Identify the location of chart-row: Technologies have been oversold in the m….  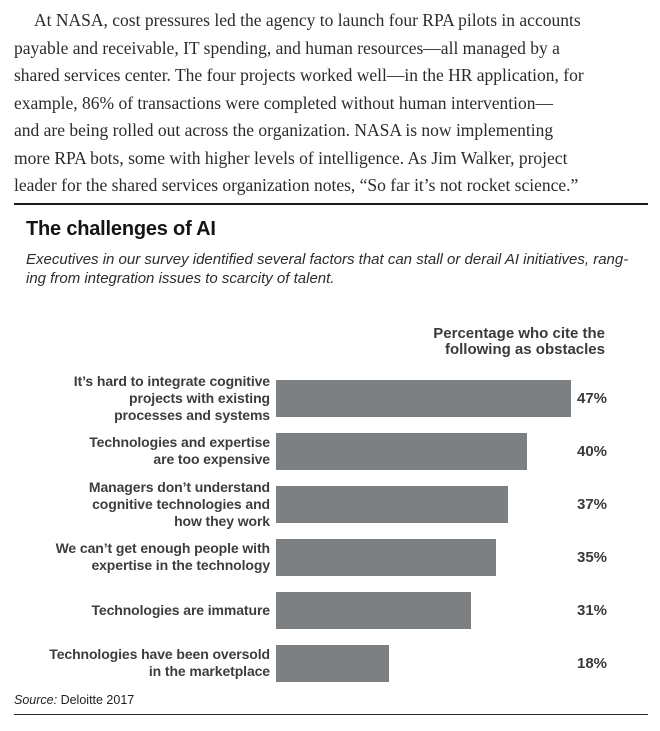
(330, 663).